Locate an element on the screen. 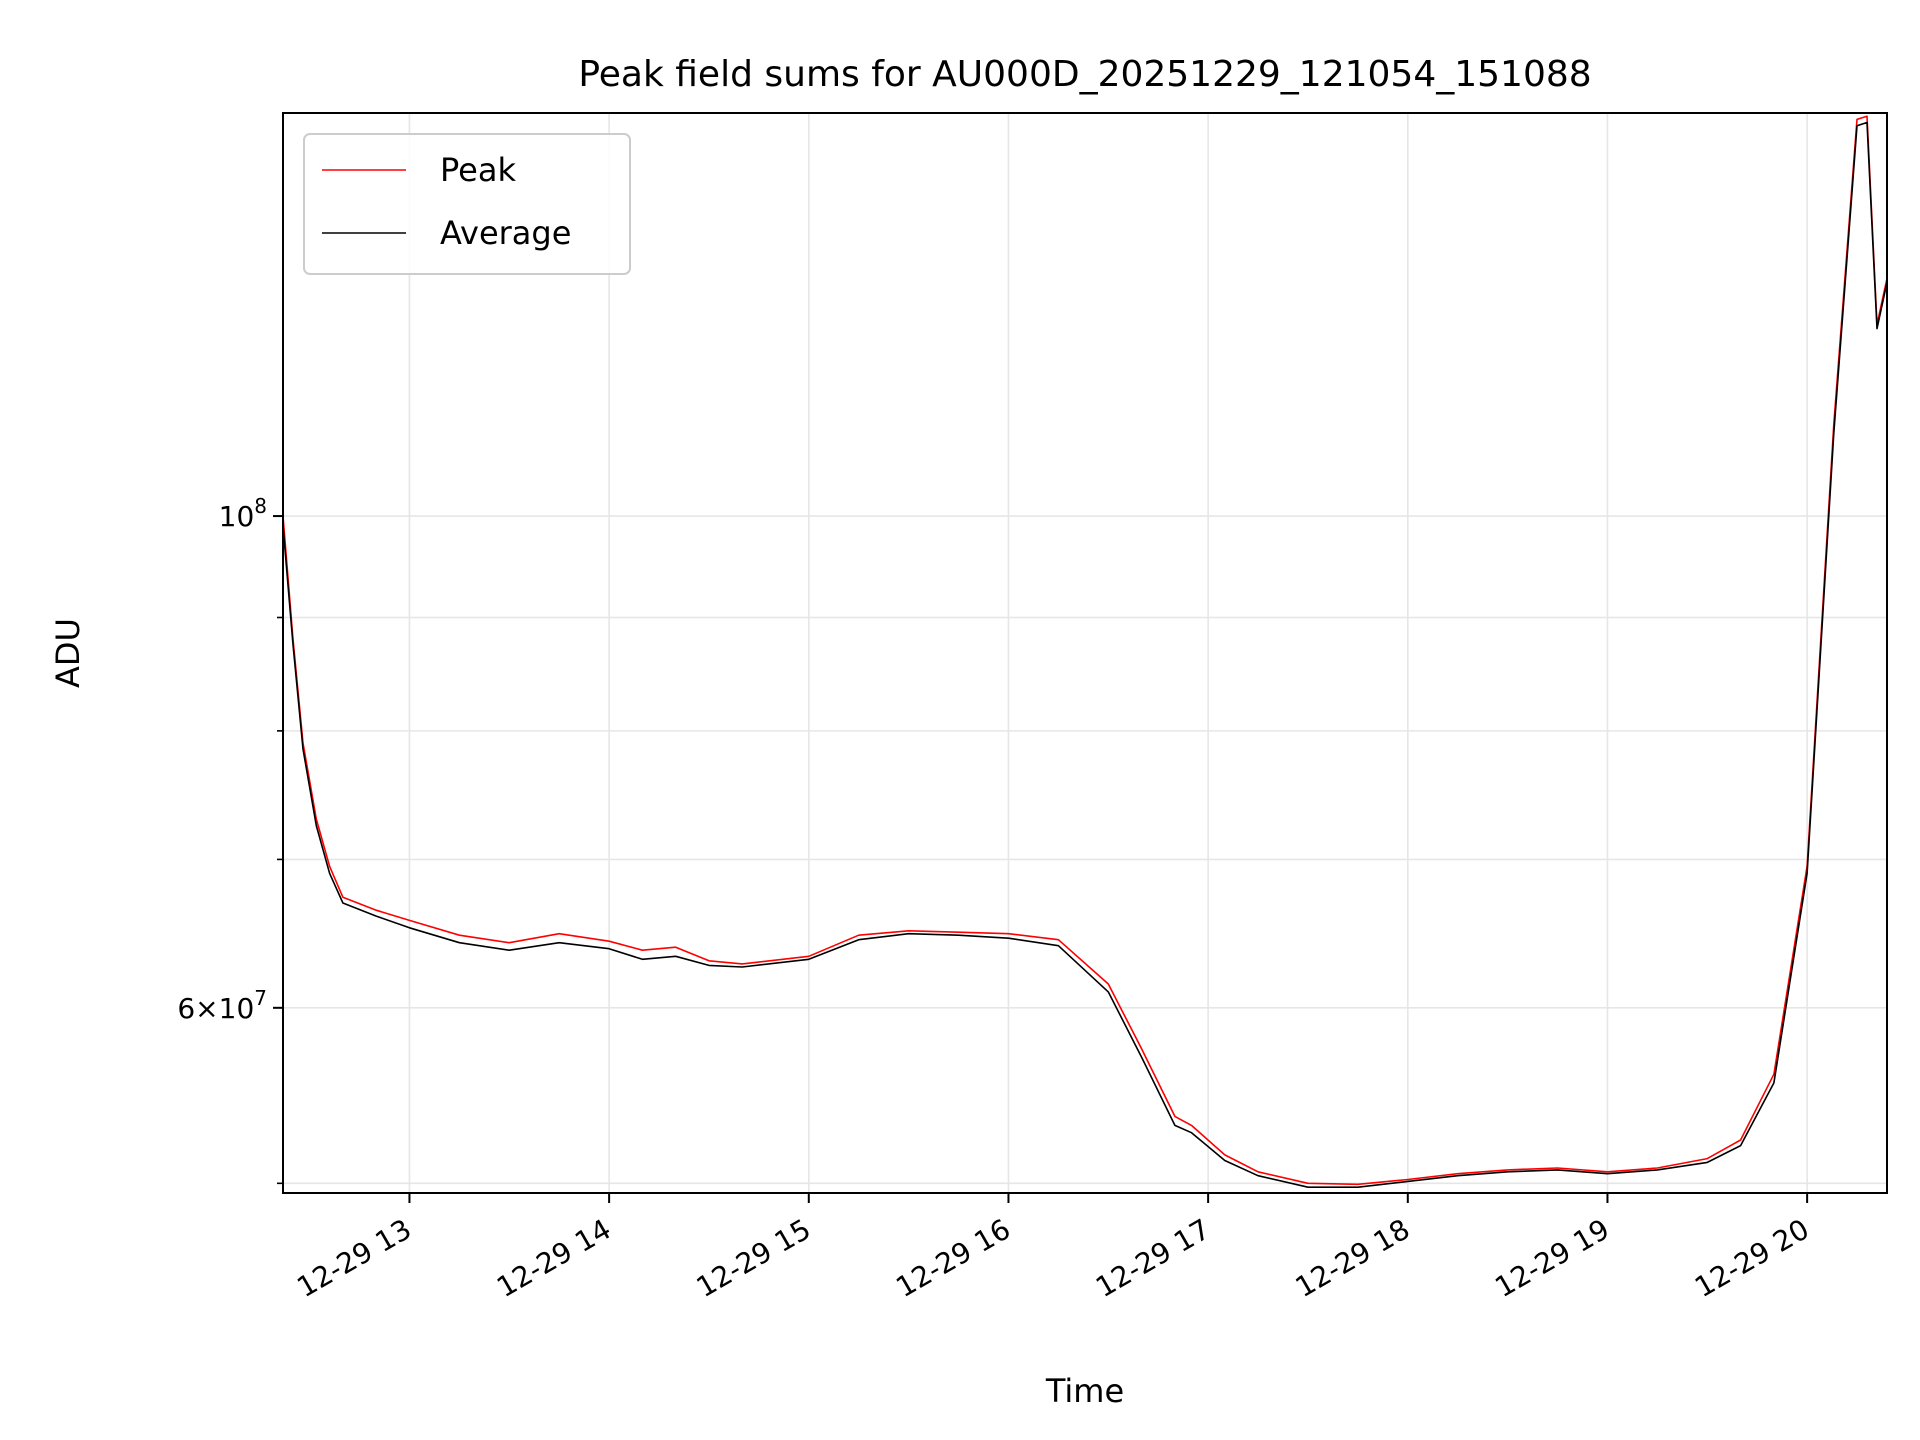  legend: Peak Average is located at coordinates (467, 204).